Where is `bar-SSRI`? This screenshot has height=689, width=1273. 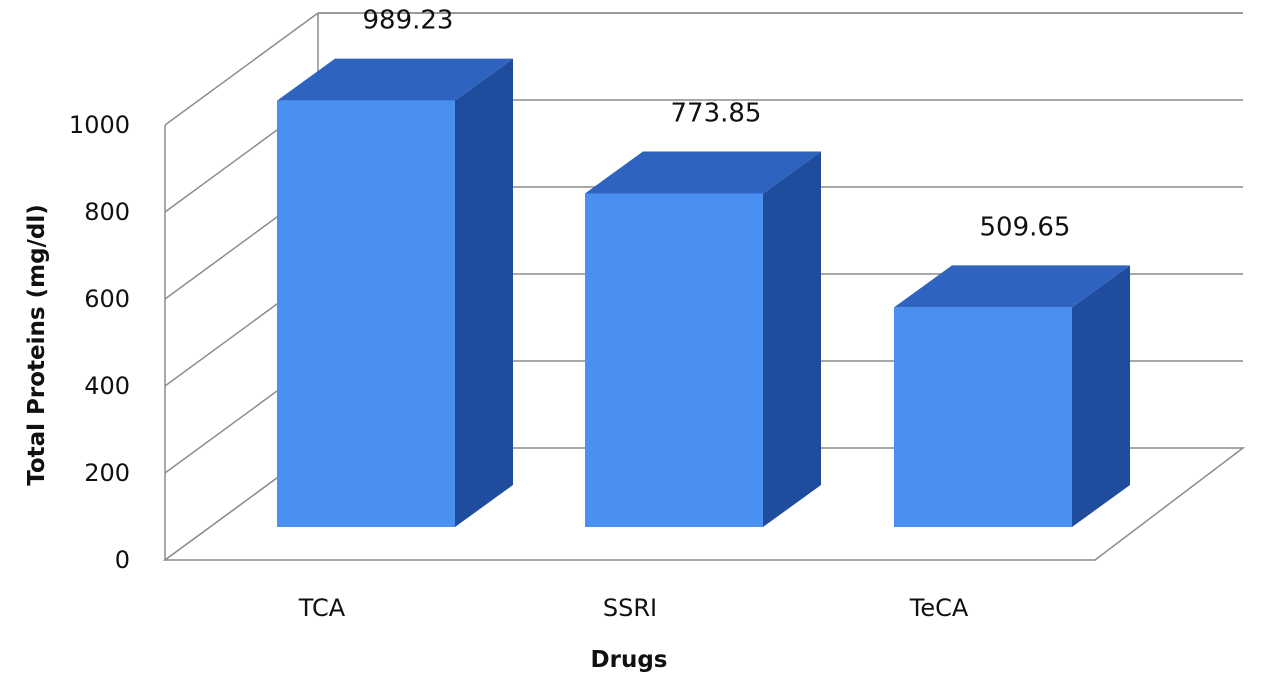
bar-SSRI is located at coordinates (674, 360).